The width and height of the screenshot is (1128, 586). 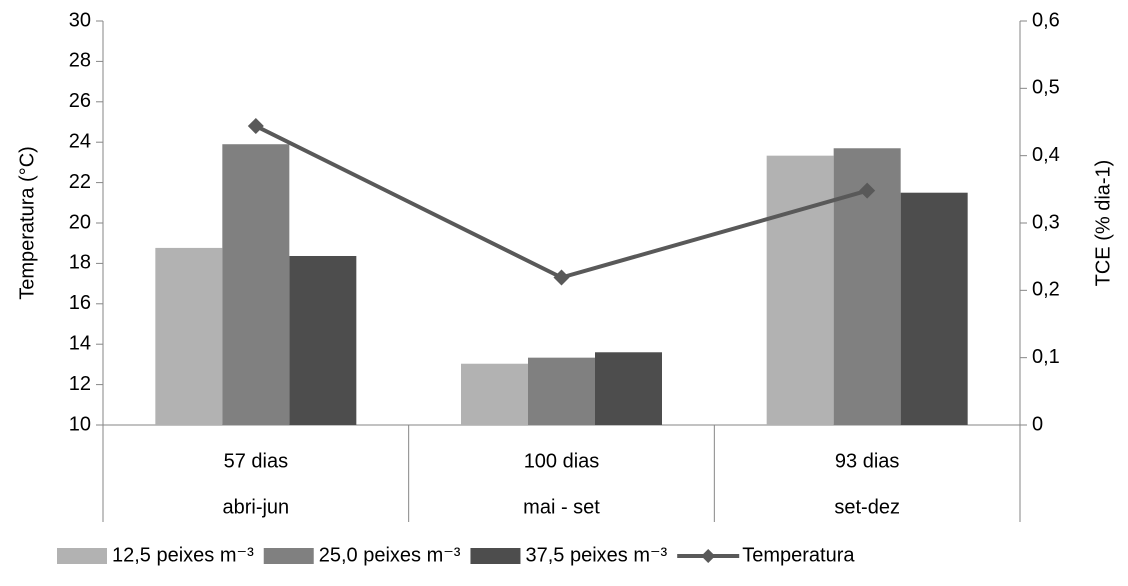 What do you see at coordinates (80, 263) in the screenshot?
I see `y-tick-label: 18` at bounding box center [80, 263].